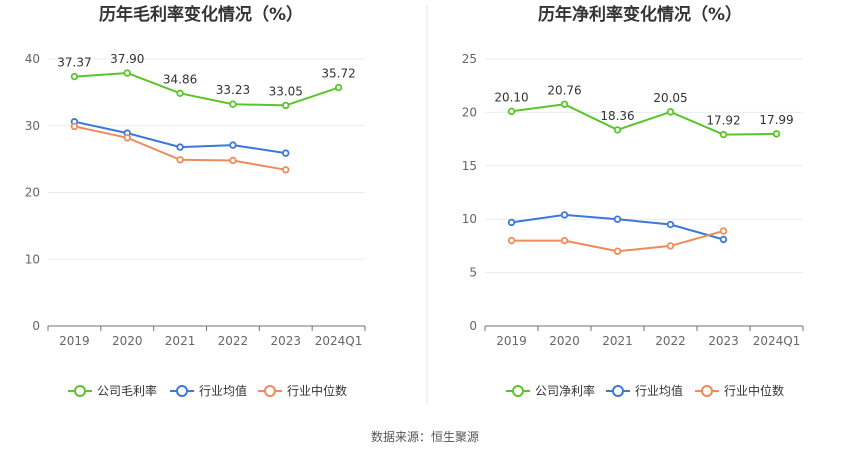 The height and width of the screenshot is (459, 850). What do you see at coordinates (32, 59) in the screenshot?
I see `y-tick-label: 40` at bounding box center [32, 59].